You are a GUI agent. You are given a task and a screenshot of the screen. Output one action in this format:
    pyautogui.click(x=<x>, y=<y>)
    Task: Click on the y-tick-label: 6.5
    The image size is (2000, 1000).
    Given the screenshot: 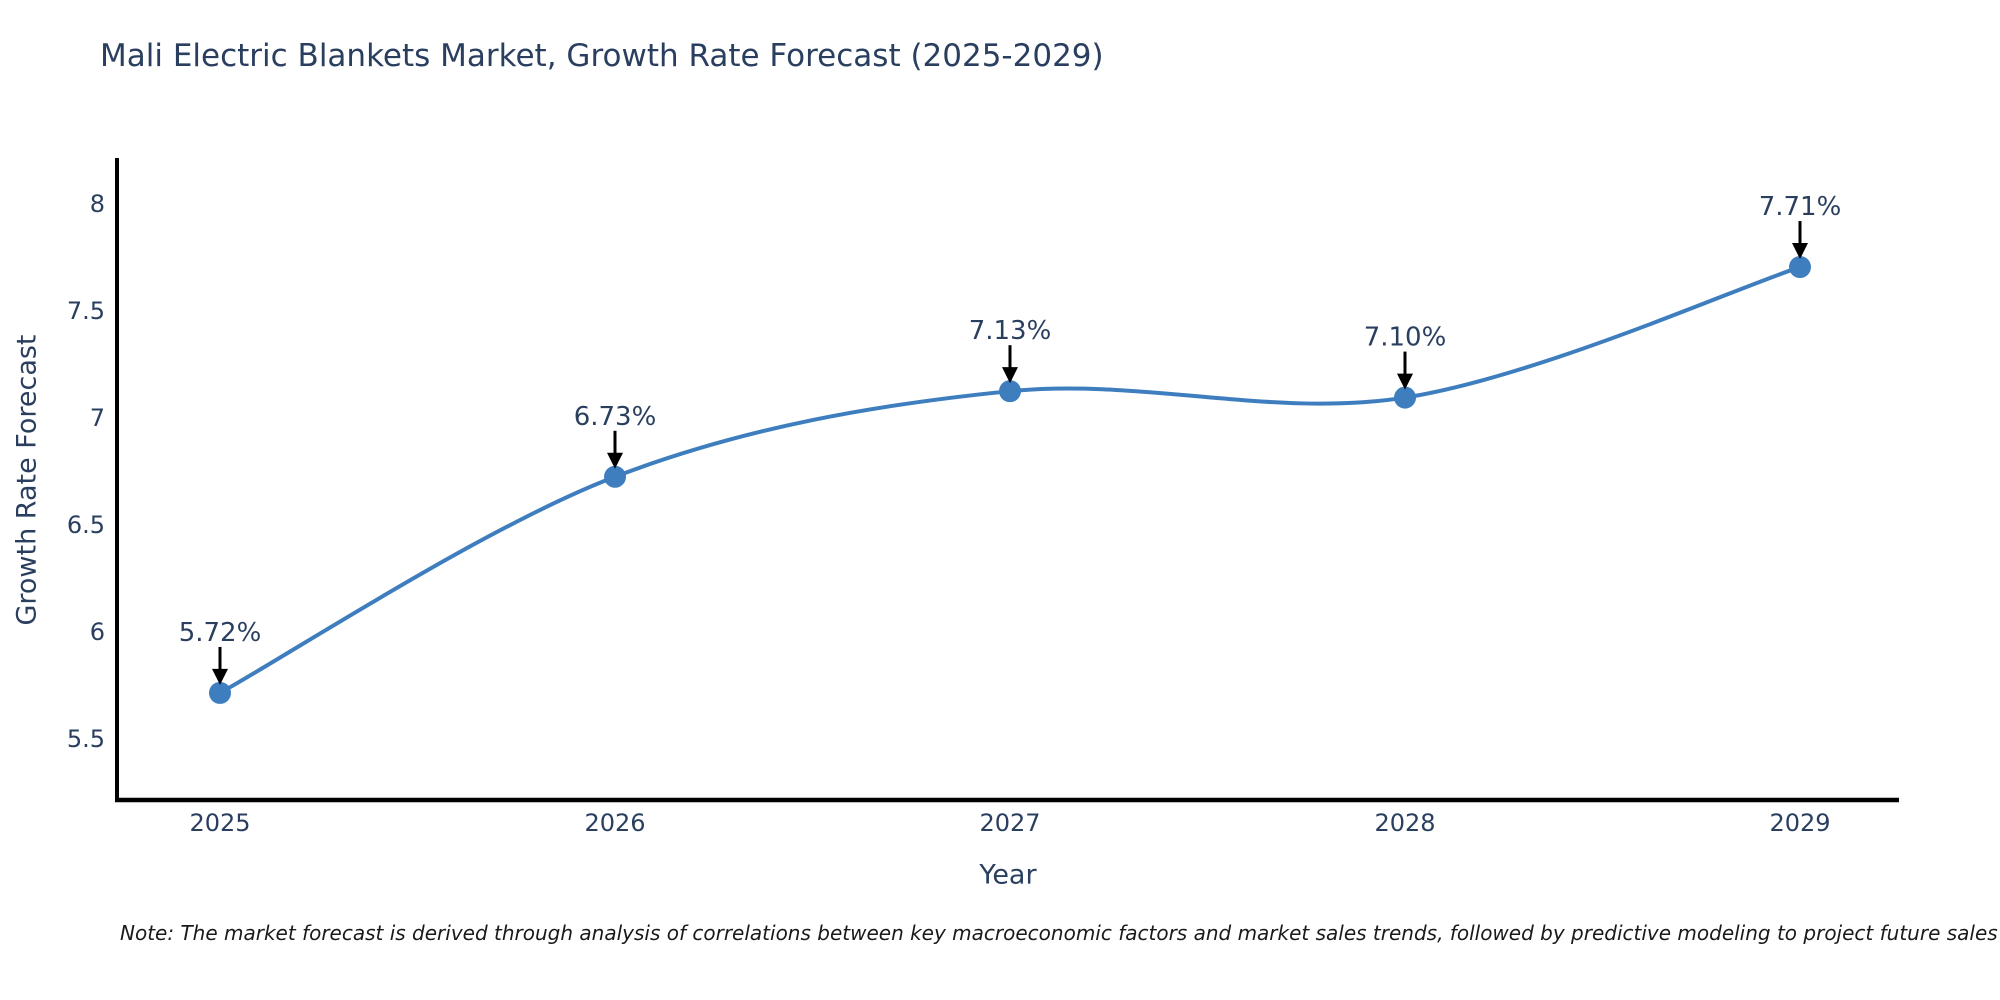 What is the action you would take?
    pyautogui.click(x=86, y=525)
    